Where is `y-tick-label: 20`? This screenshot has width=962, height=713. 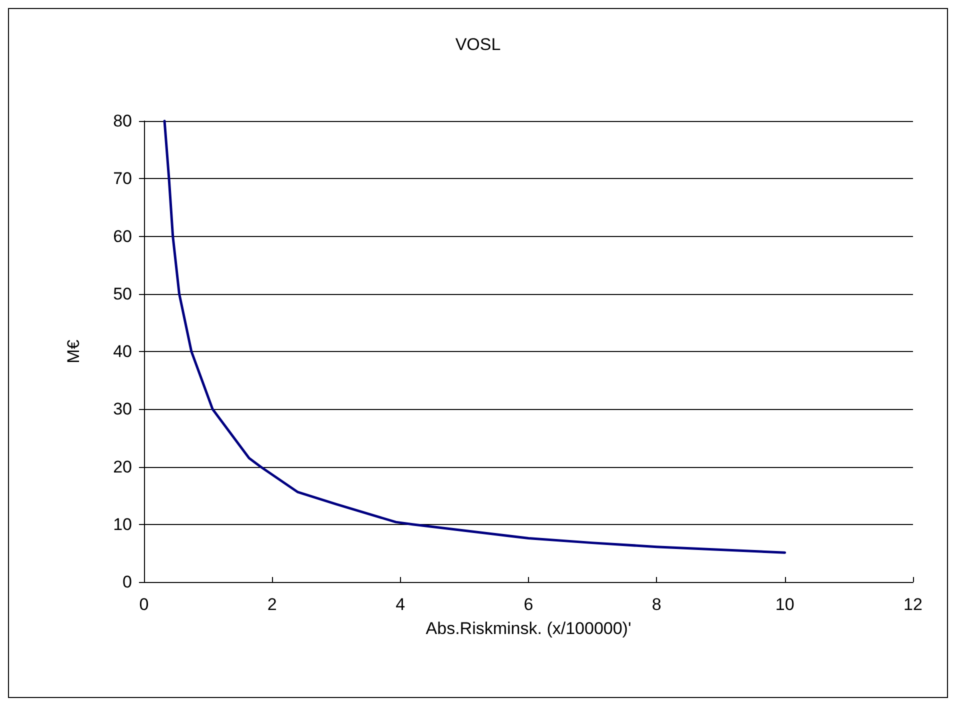
y-tick-label: 20 is located at coordinates (122, 466).